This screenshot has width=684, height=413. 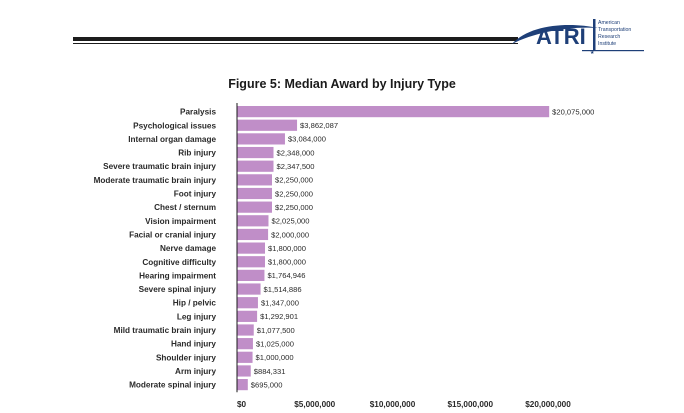 What do you see at coordinates (276, 330) in the screenshot?
I see `data-label: $1,077,500` at bounding box center [276, 330].